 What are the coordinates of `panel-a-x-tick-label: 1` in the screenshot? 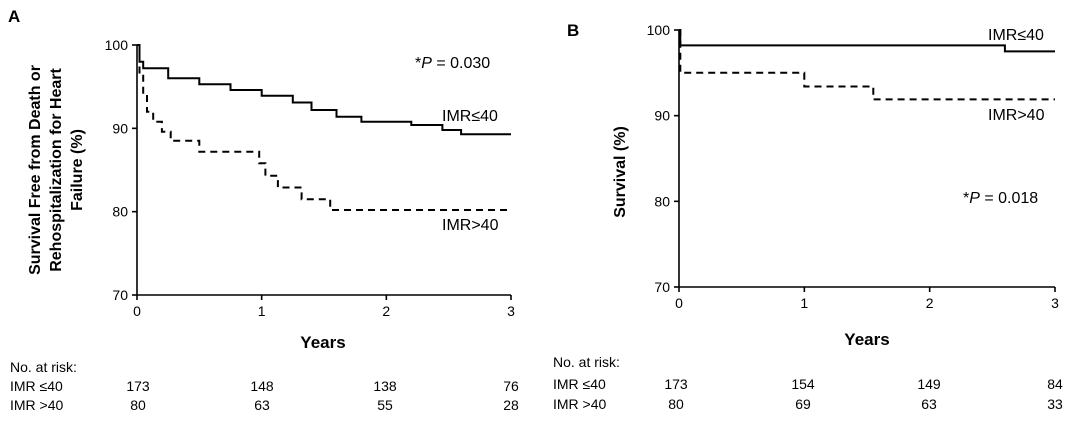 It's located at (262, 311).